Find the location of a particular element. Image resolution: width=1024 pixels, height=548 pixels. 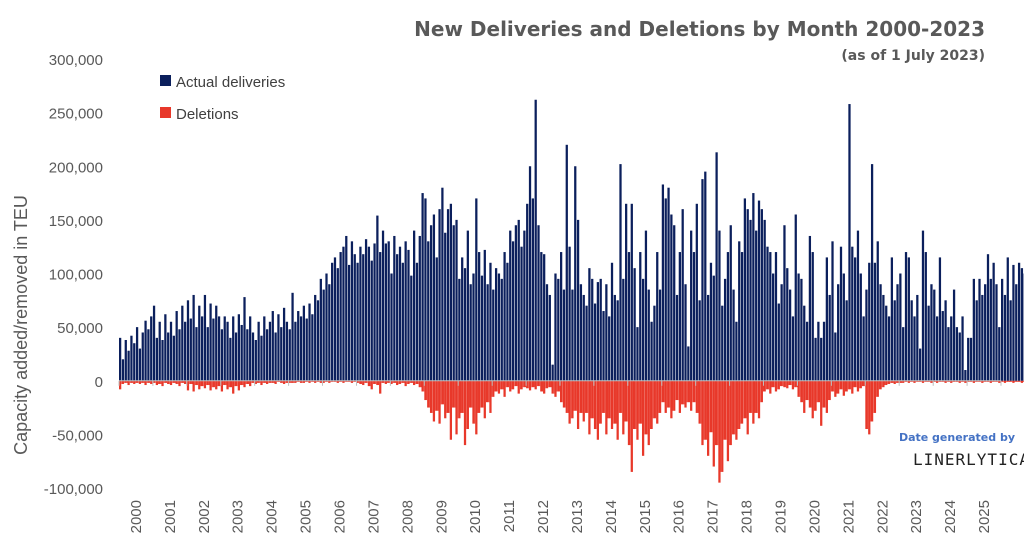

y-tick-label: -50,000 is located at coordinates (77, 435).